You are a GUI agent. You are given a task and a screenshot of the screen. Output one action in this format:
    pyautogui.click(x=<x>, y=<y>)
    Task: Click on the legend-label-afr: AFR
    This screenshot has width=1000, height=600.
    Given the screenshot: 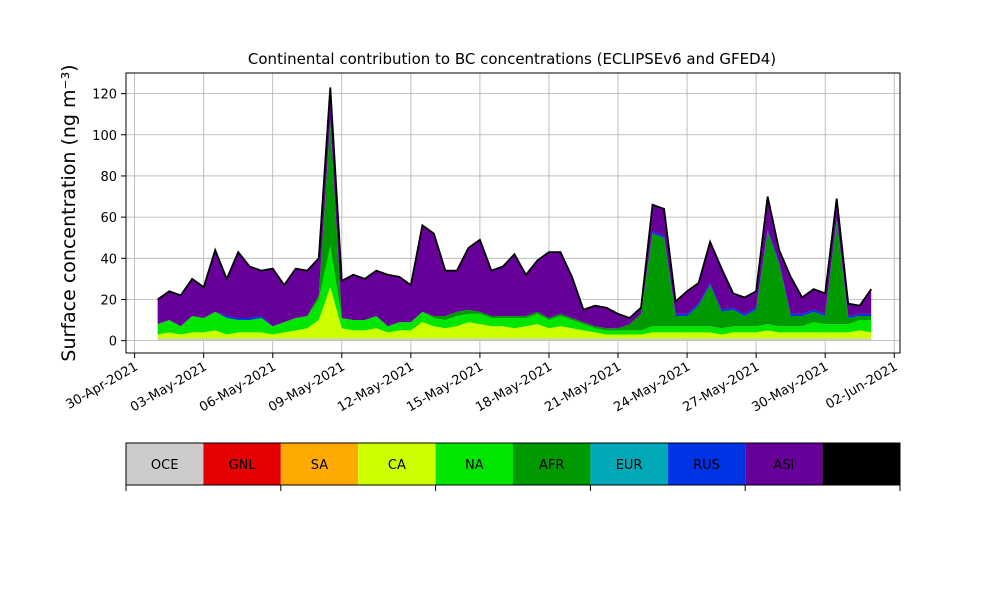 What is the action you would take?
    pyautogui.click(x=551, y=465)
    